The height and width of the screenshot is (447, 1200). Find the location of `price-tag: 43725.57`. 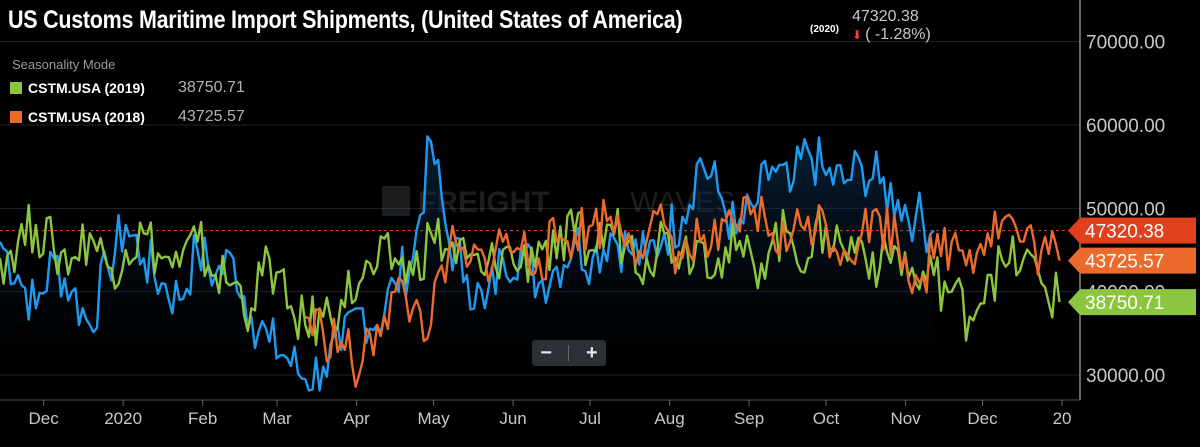

price-tag: 43725.57 is located at coordinates (1132, 260).